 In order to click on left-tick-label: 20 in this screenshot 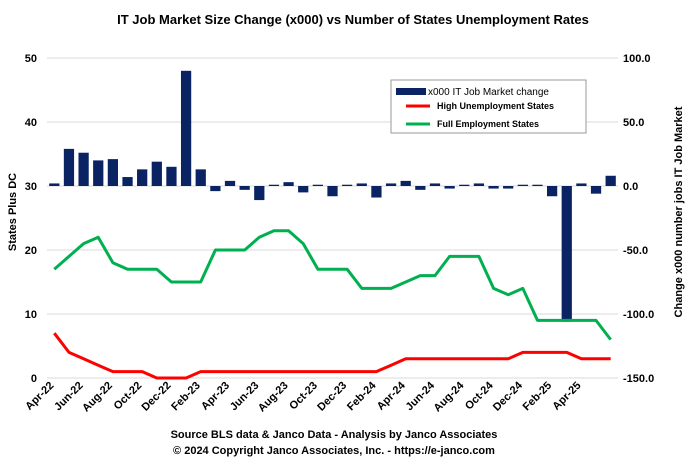, I will do `click(31, 251)`.